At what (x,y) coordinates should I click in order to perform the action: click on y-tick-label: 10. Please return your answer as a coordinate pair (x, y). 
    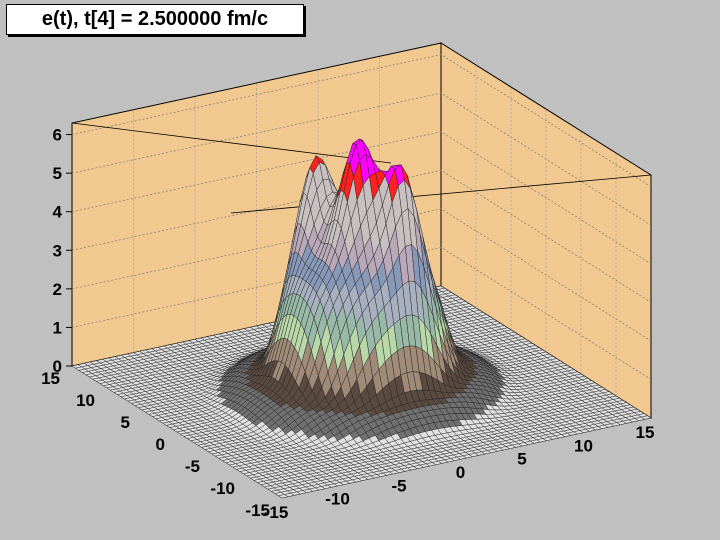
    Looking at the image, I should click on (85, 400).